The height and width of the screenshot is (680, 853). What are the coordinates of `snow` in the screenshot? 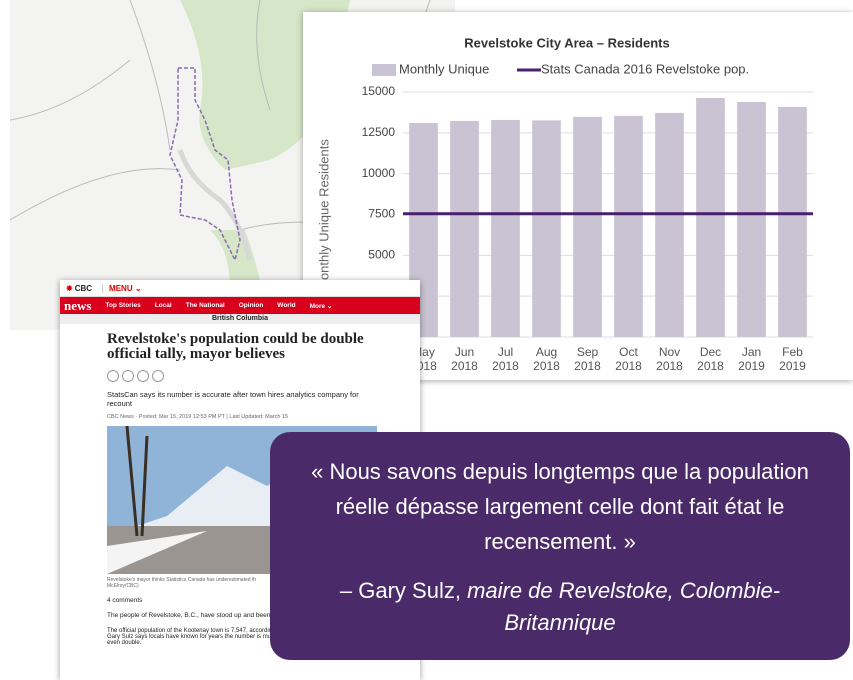 It's located at (157, 552).